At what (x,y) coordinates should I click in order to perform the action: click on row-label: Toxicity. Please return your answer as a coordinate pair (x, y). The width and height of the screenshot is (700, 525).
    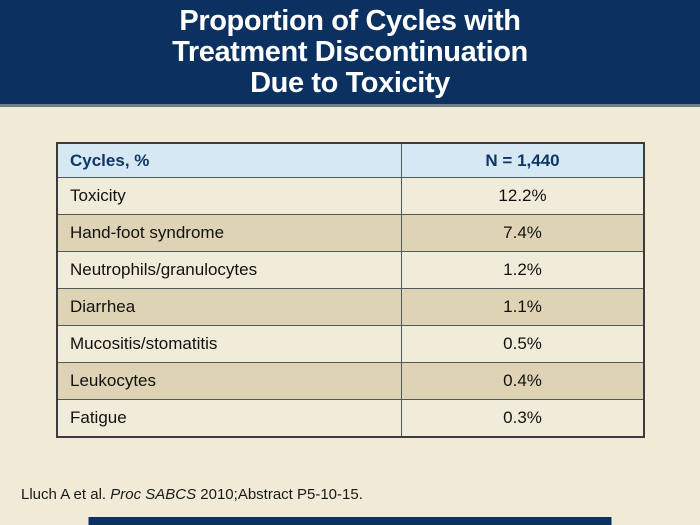
    Looking at the image, I should click on (229, 196).